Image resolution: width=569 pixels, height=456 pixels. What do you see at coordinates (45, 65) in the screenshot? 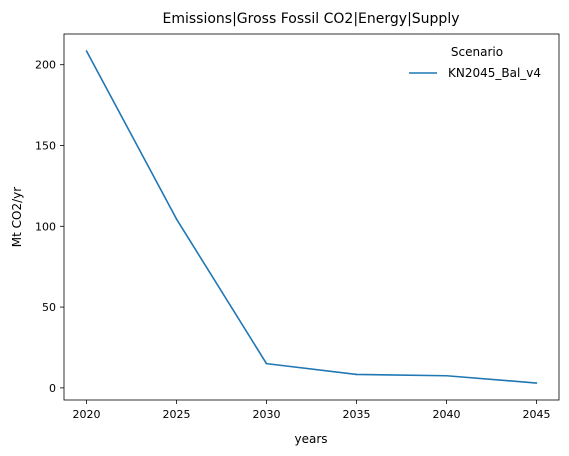
I see `y-tick-label: 200` at bounding box center [45, 65].